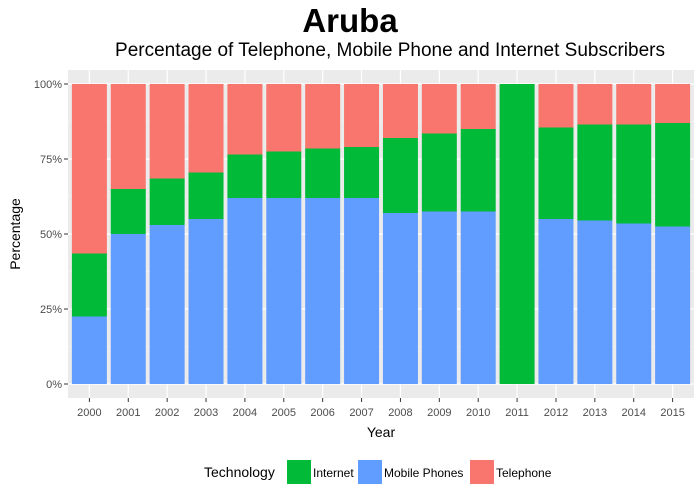 This screenshot has width=700, height=500. Describe the element at coordinates (89, 350) in the screenshot. I see `bar-mobile-phones-2000` at that location.